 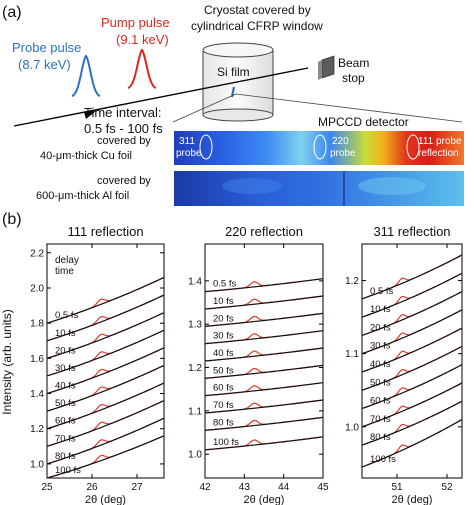 What do you see at coordinates (205, 487) in the screenshot?
I see `x-tick-label: 42` at bounding box center [205, 487].